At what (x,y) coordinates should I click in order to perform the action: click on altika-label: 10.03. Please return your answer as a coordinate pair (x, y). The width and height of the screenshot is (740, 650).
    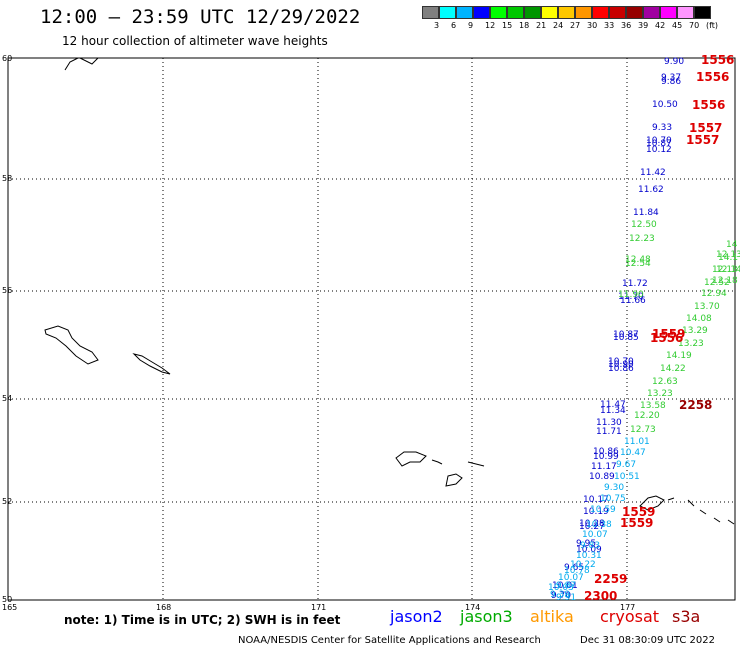
    Looking at the image, I should click on (561, 588).